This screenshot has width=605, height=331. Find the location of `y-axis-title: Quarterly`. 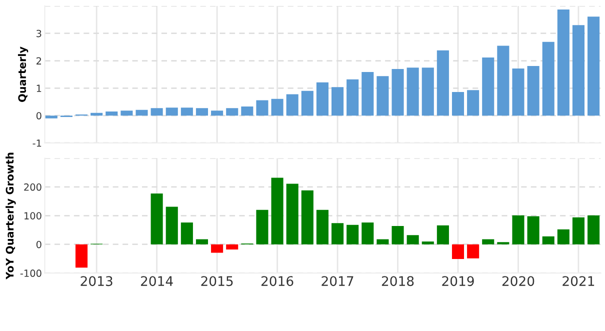

y-axis-title: Quarterly is located at coordinates (23, 74).